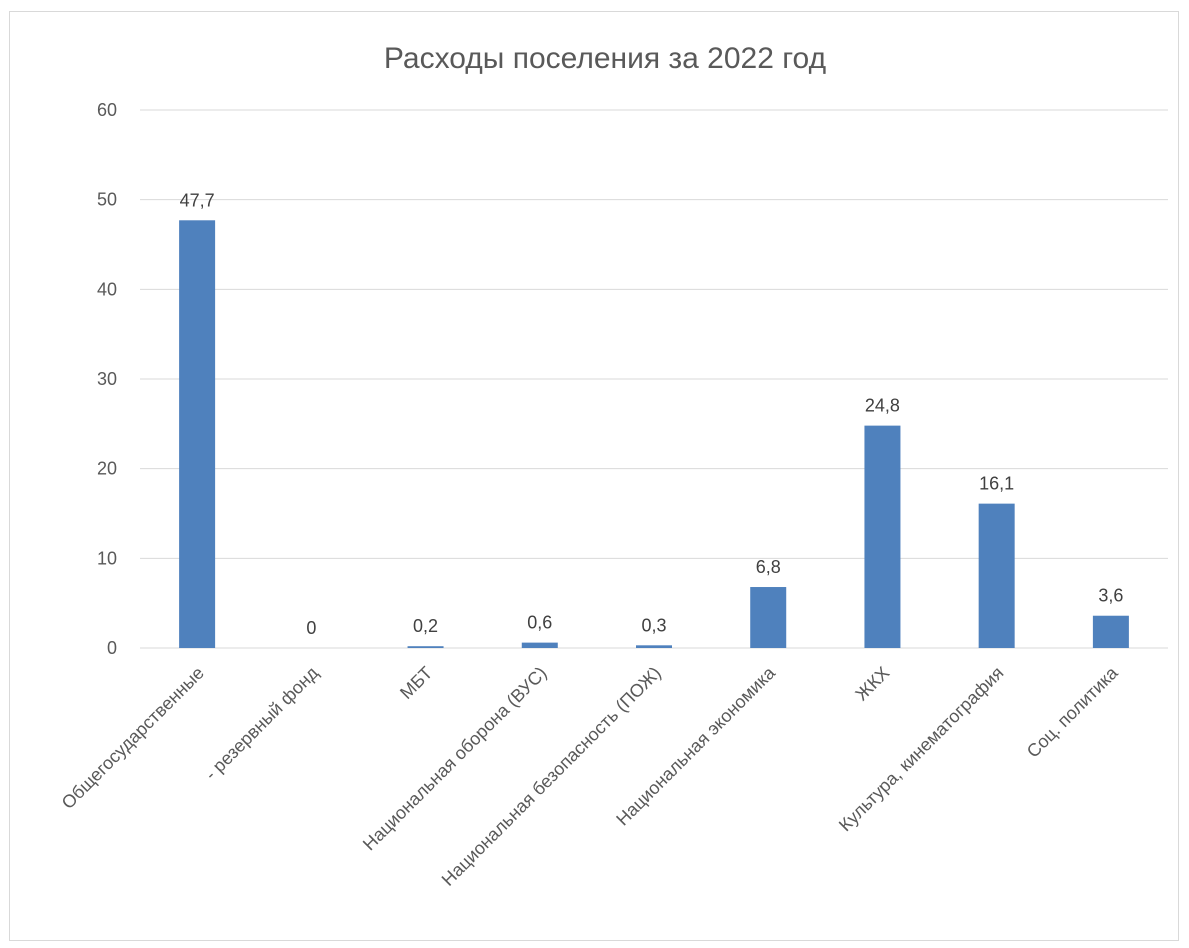 The height and width of the screenshot is (948, 1189). Describe the element at coordinates (112, 648) in the screenshot. I see `y-tick-label: 0` at that location.